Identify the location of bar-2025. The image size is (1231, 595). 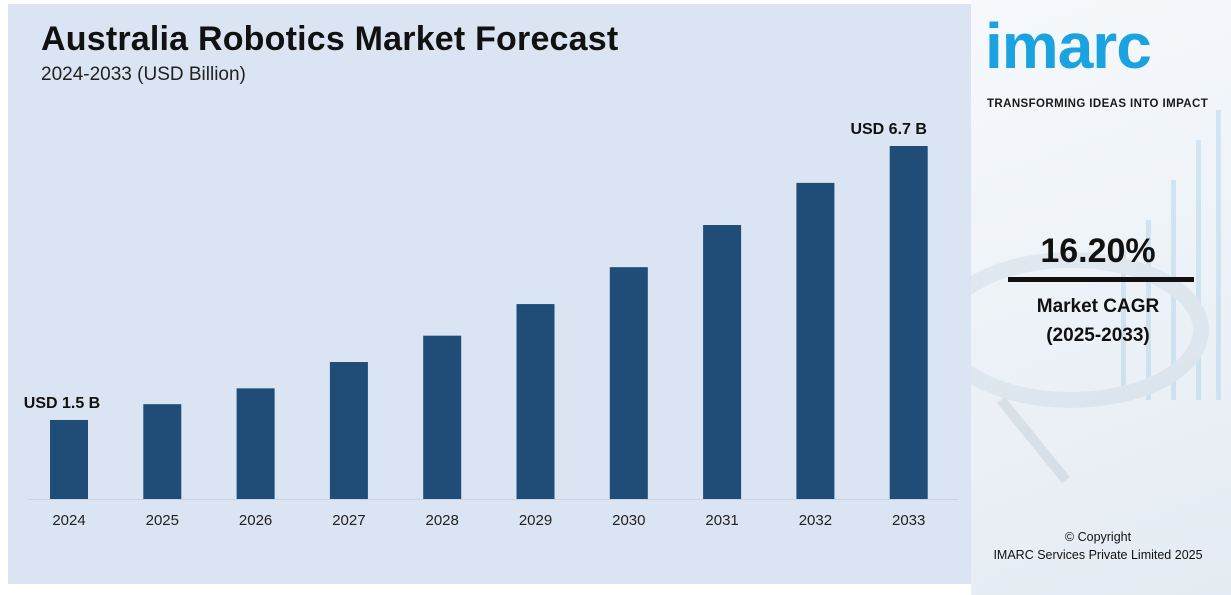
(162, 451).